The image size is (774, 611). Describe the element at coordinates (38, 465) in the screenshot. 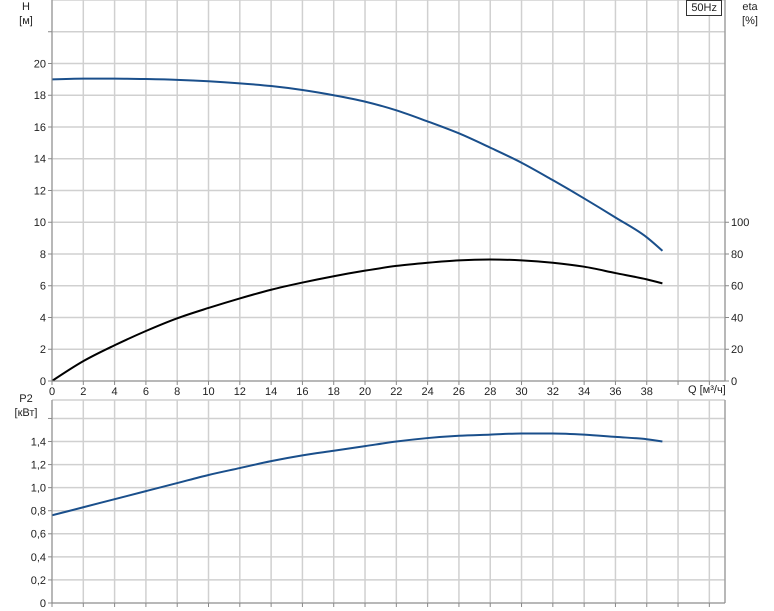

I see `y-tick-label: 1,2` at that location.